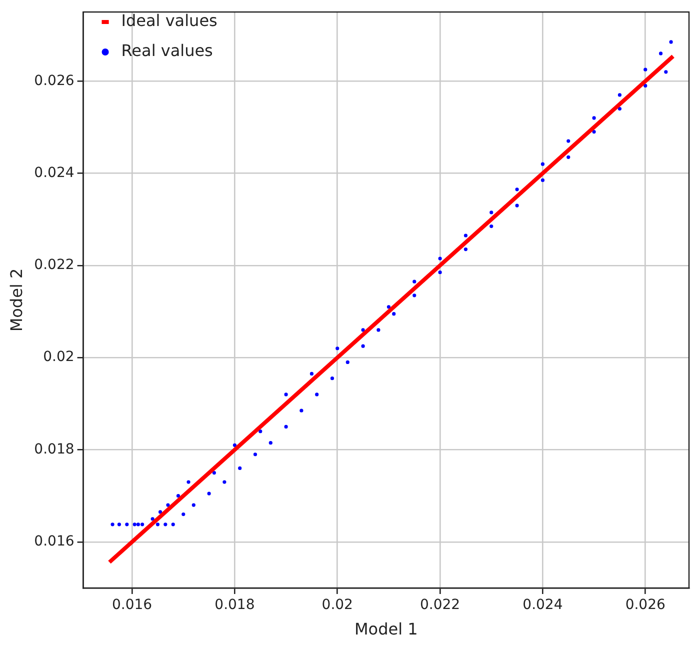  Describe the element at coordinates (440, 605) in the screenshot. I see `x-tick-label: 0.022` at that location.